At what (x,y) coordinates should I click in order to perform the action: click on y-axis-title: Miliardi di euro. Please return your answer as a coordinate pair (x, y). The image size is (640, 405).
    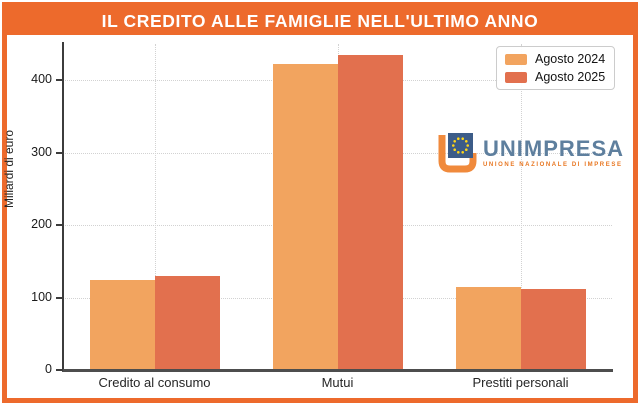
    Looking at the image, I should click on (9, 168).